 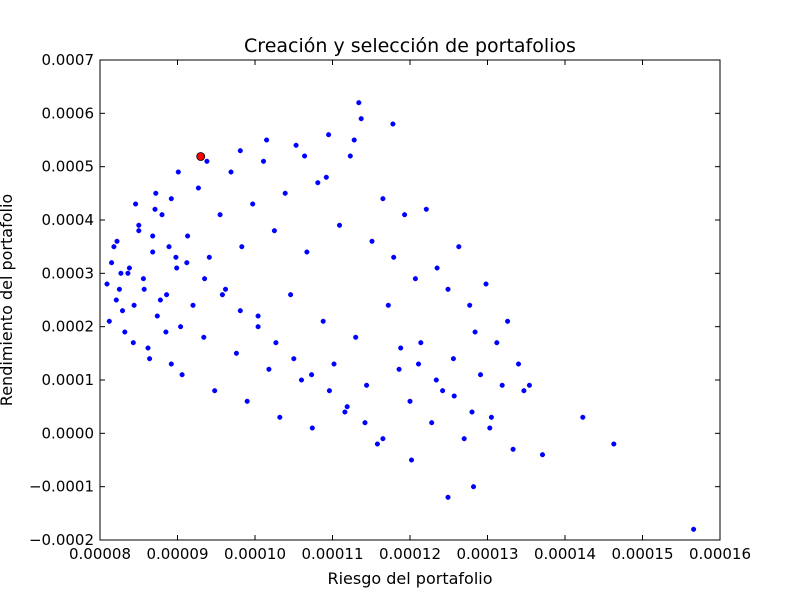 What do you see at coordinates (68, 220) in the screenshot?
I see `y-tick-label: 0.0004` at bounding box center [68, 220].